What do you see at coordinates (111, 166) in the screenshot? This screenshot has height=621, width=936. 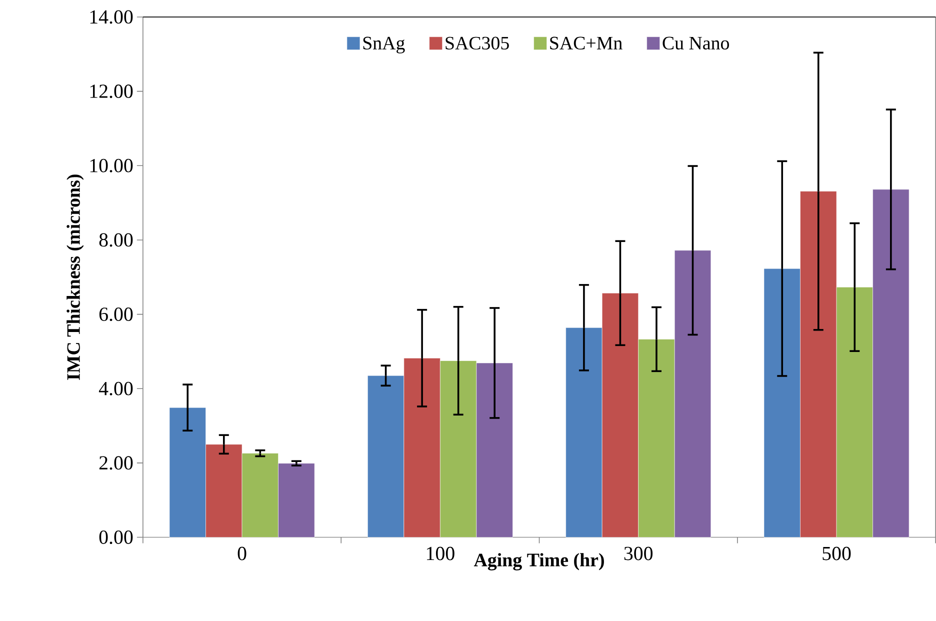 I see `y-tick-label: 10.00` at bounding box center [111, 166].